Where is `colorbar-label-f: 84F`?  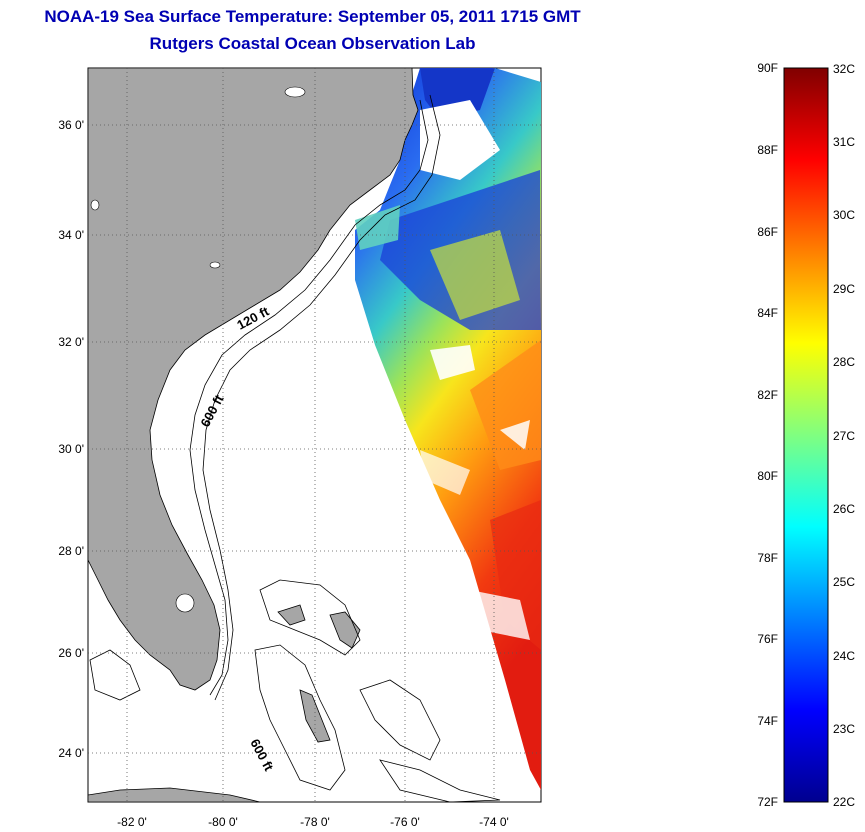 colorbar-label-f: 84F is located at coordinates (767, 313).